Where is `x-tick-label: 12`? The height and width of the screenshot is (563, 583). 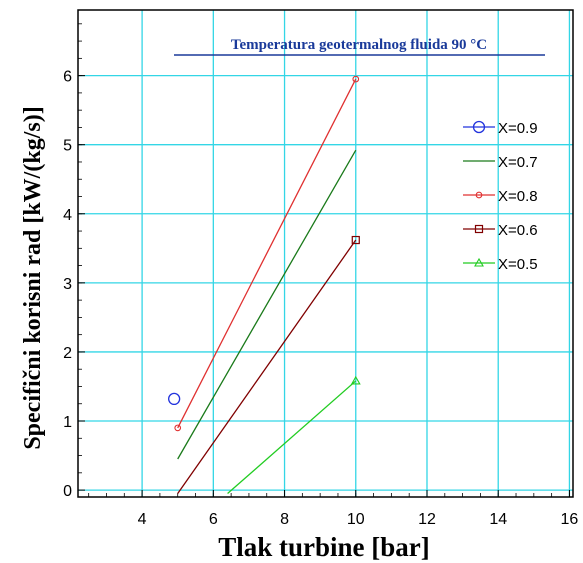
x-tick-label: 12 is located at coordinates (427, 519).